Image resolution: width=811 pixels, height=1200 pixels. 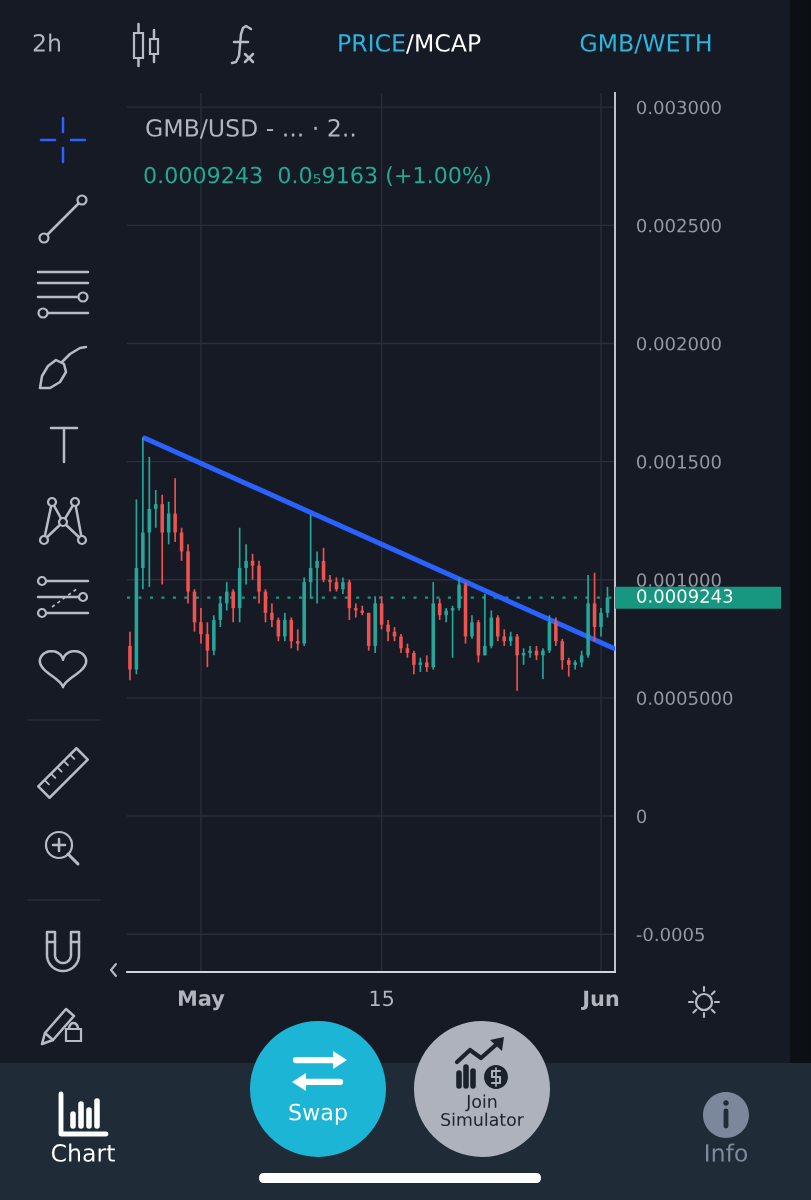 What do you see at coordinates (600, 1000) in the screenshot?
I see `x-tick-label: Jun` at bounding box center [600, 1000].